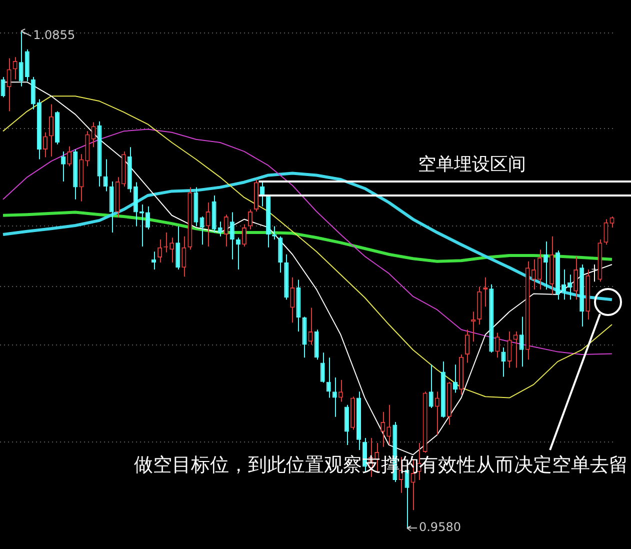  What do you see at coordinates (54, 35) in the screenshot?
I see `annotation: 1.0855` at bounding box center [54, 35].